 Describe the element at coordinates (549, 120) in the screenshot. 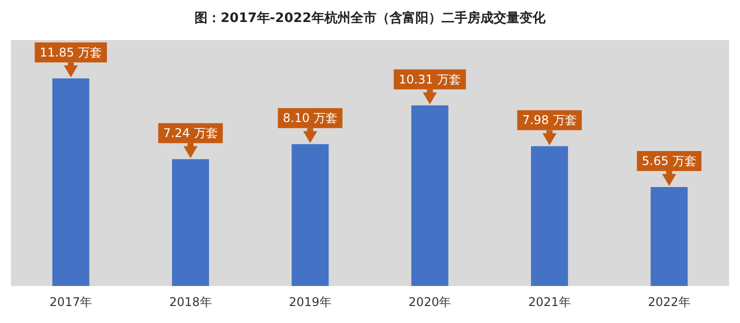

I see `data-label: 7.98 万套` at that location.